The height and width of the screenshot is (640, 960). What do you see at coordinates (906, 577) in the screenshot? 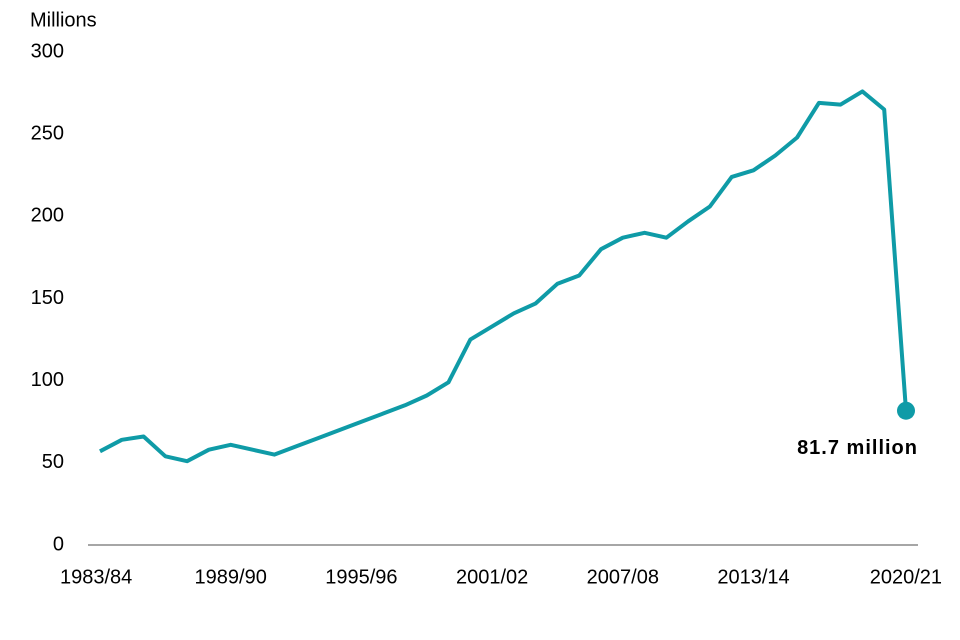
I see `x-tick-label: 2020/21` at bounding box center [906, 577].